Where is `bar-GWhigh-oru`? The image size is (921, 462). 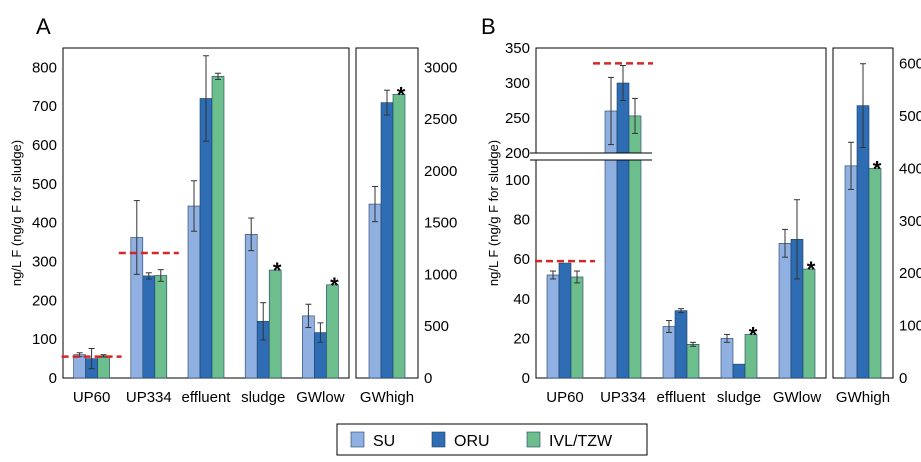 bar-GWhigh-oru is located at coordinates (387, 240).